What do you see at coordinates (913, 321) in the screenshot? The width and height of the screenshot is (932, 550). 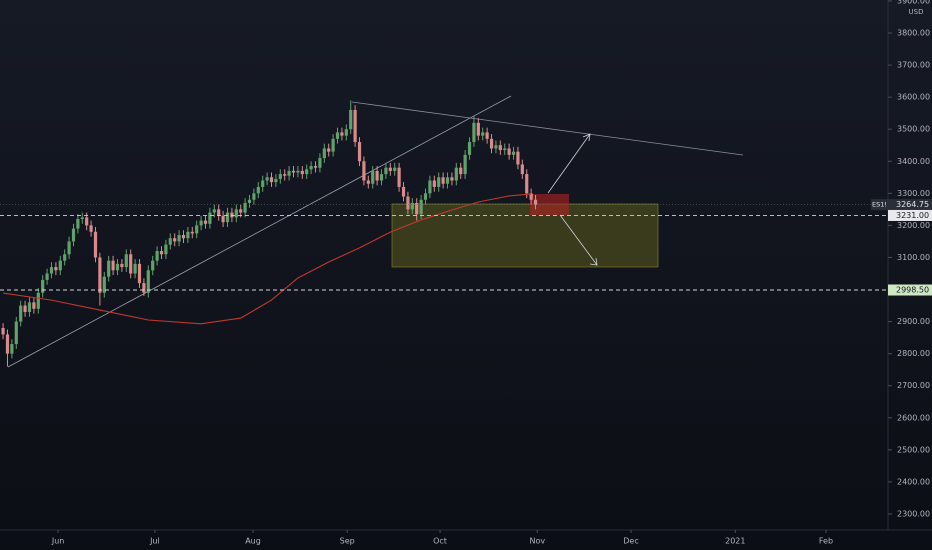 I see `y-tick-label: 2900.00` at bounding box center [913, 321].